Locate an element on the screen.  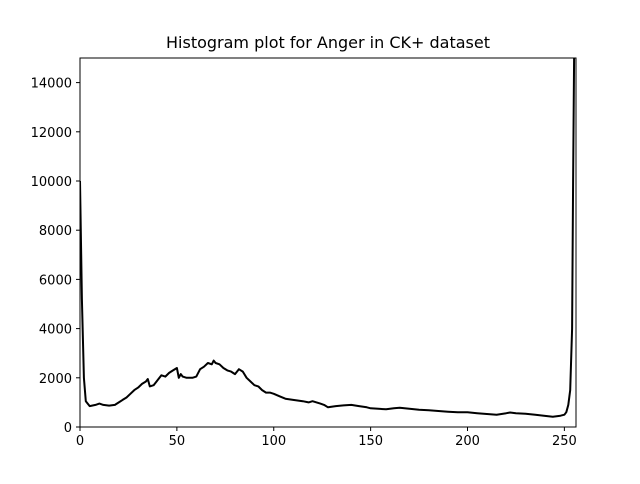
y-tick-label: 4000 is located at coordinates (55, 330).